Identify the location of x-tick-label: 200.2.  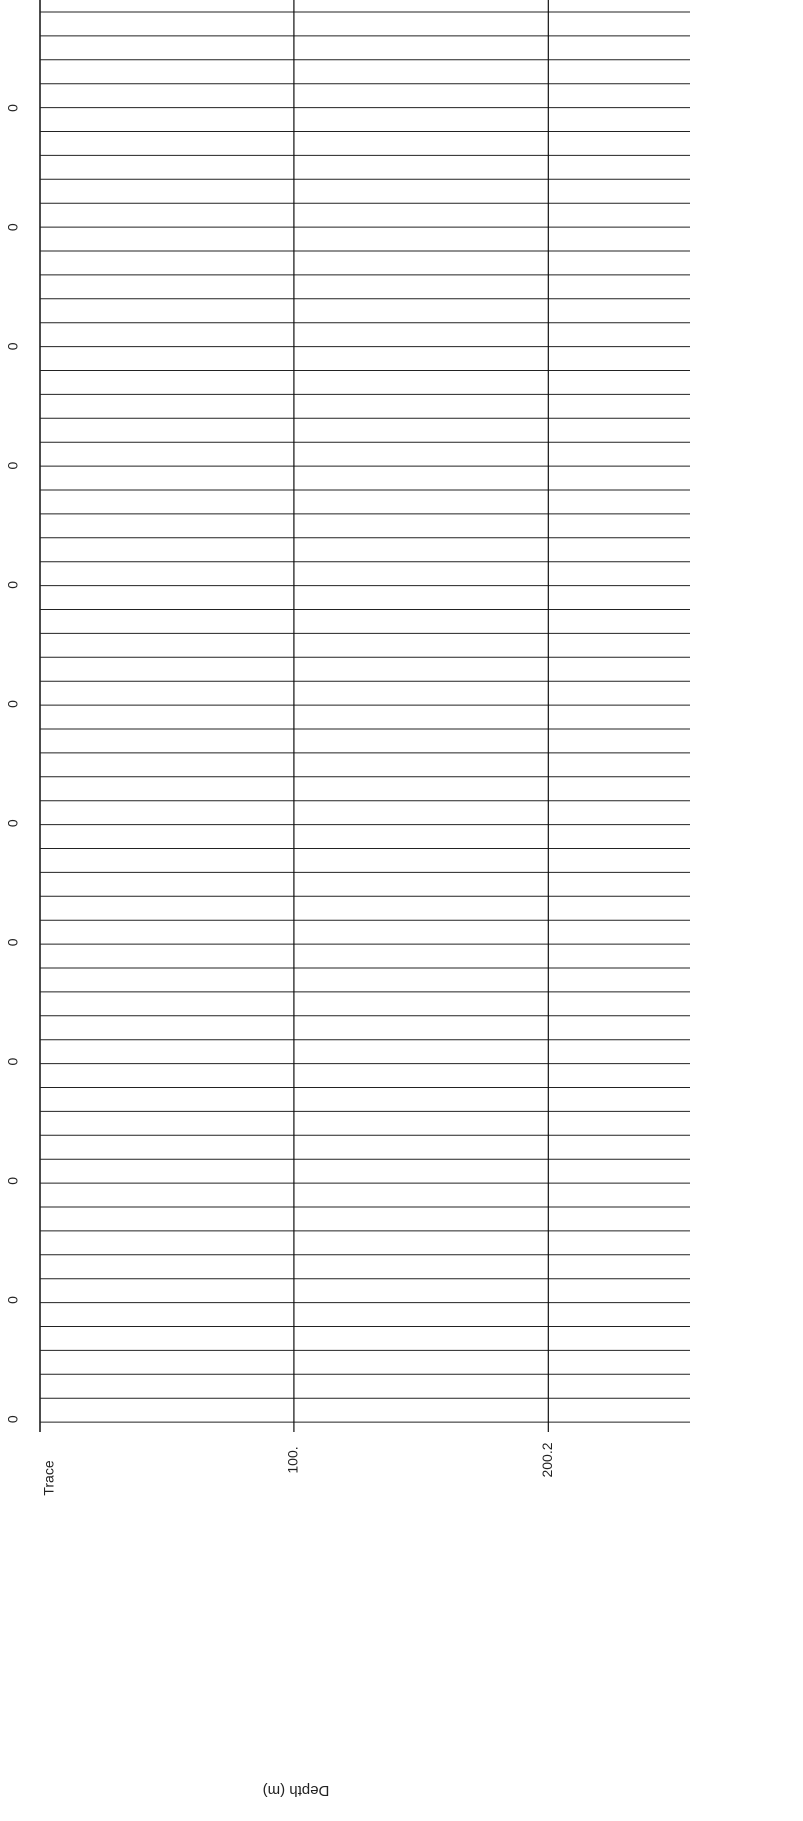
(547, 1459).